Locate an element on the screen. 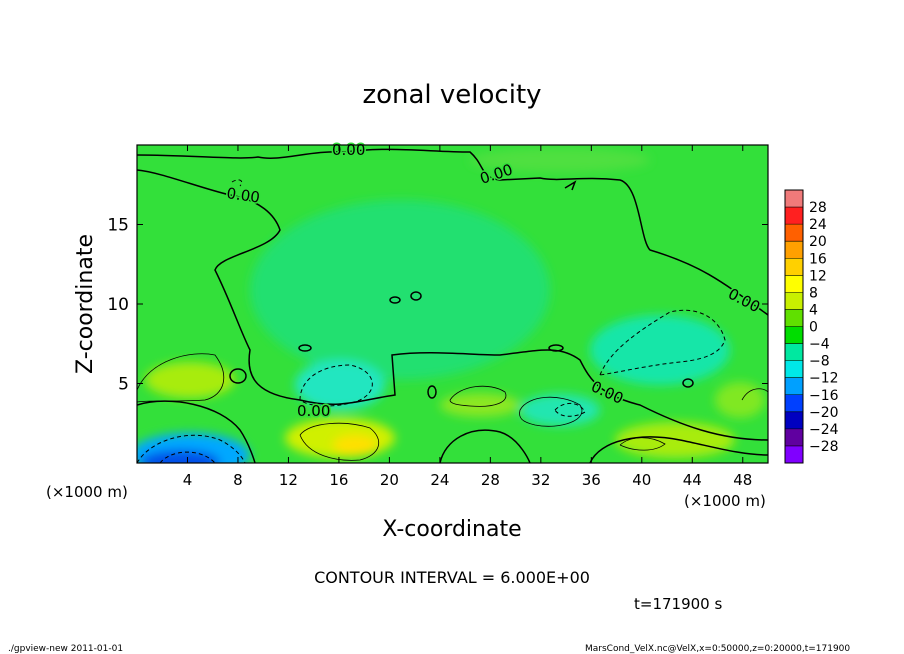  y-axis-label: Z-coordinate is located at coordinates (85, 304).